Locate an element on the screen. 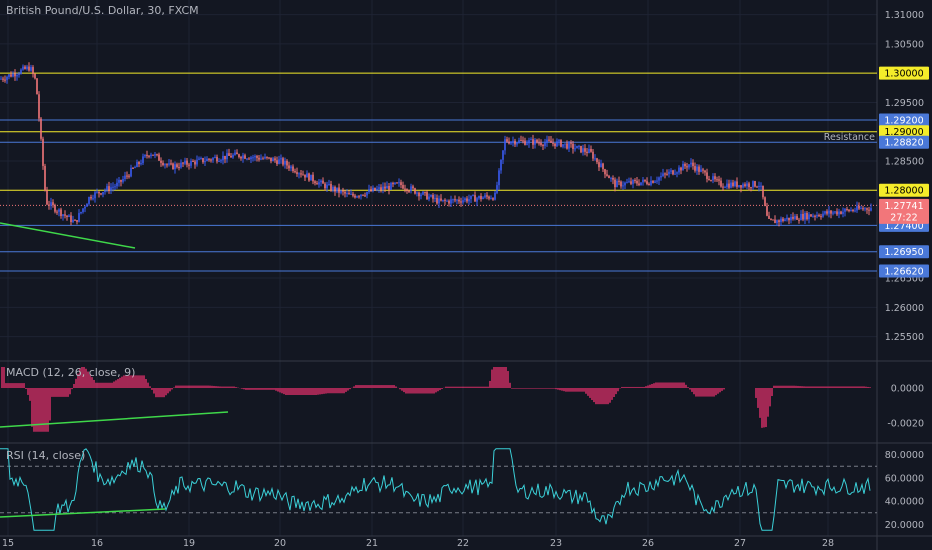  level-tag-label: 1.30000 is located at coordinates (903, 74).